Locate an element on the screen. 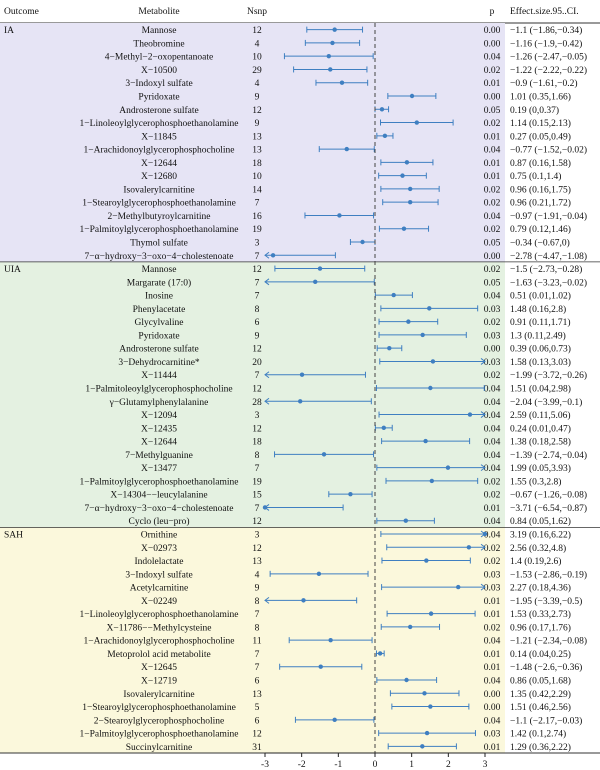 The width and height of the screenshot is (600, 770). nsnp-value: 15 is located at coordinates (257, 496).